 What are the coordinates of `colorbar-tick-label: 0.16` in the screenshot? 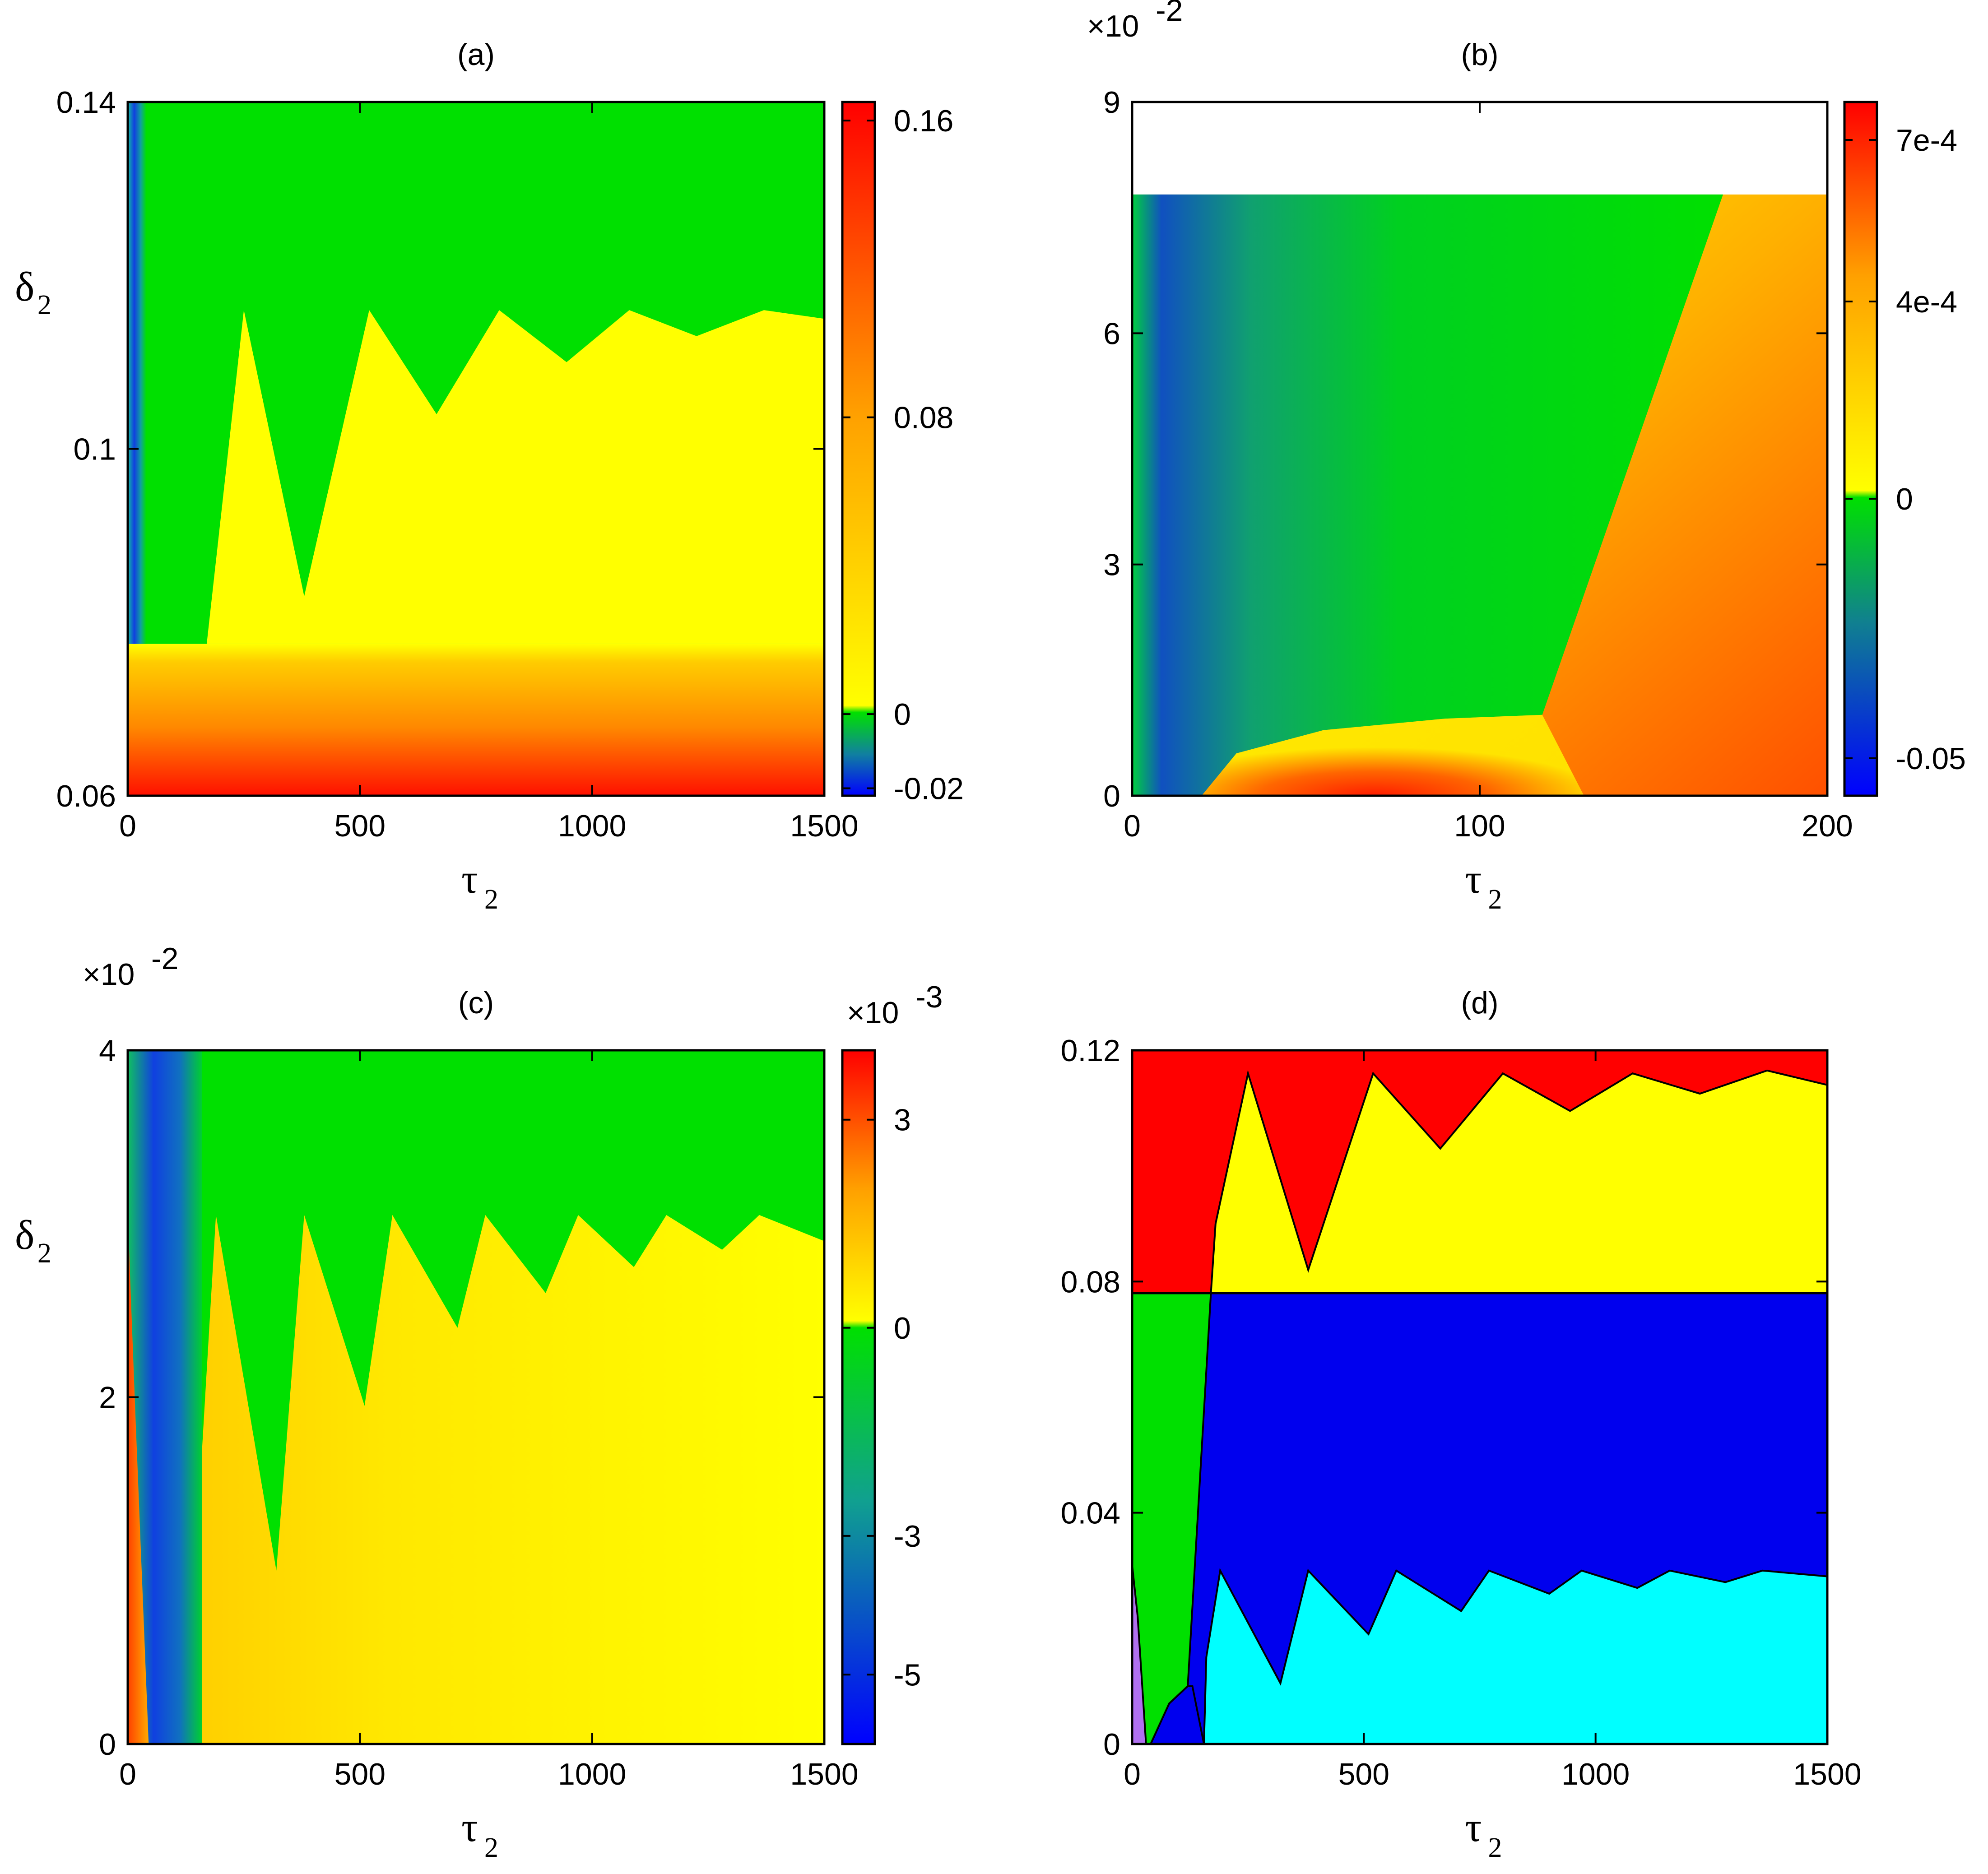 It's located at (923, 121).